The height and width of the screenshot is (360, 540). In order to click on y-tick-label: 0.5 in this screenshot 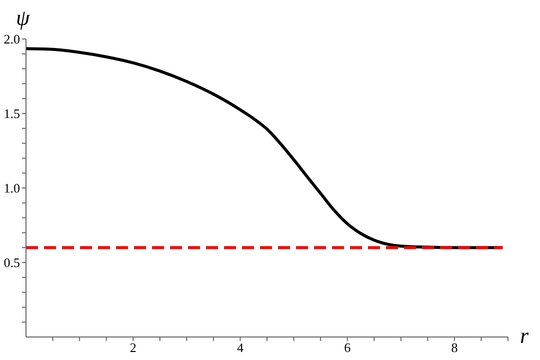, I will do `click(12, 262)`.